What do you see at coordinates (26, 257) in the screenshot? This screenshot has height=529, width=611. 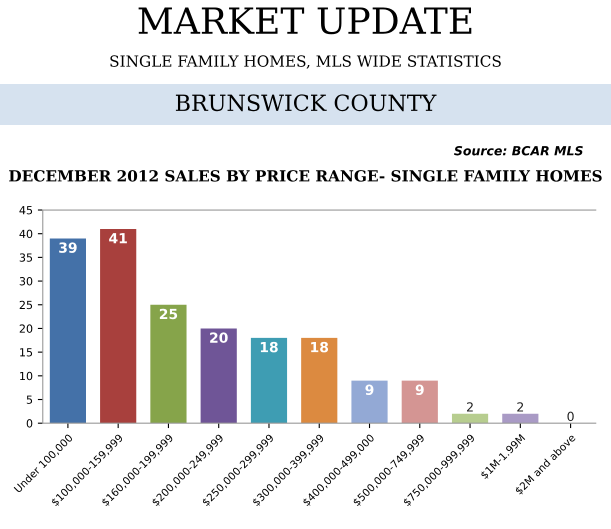 I see `y-tick-label: 35` at bounding box center [26, 257].